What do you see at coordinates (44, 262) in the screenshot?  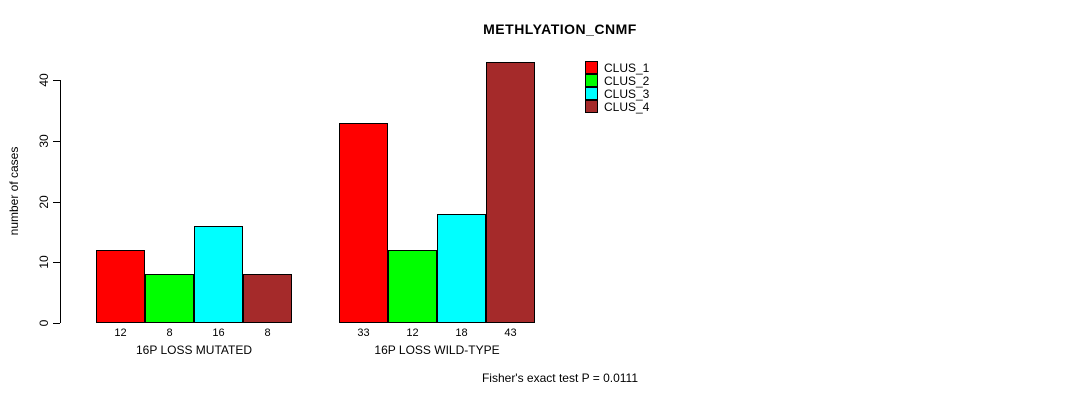 I see `y-tick-label: 10` at bounding box center [44, 262].